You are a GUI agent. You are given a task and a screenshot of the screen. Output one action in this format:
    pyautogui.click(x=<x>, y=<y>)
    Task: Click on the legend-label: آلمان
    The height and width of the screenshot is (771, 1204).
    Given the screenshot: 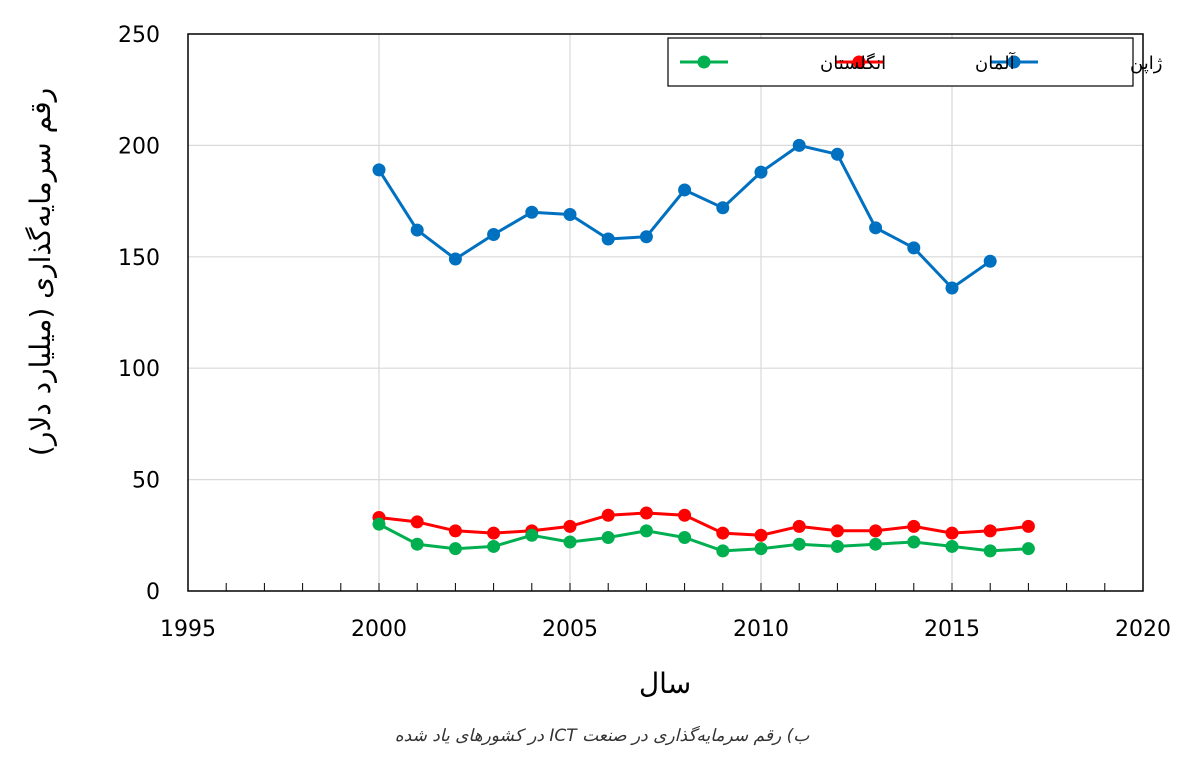 What is the action you would take?
    pyautogui.click(x=995, y=62)
    